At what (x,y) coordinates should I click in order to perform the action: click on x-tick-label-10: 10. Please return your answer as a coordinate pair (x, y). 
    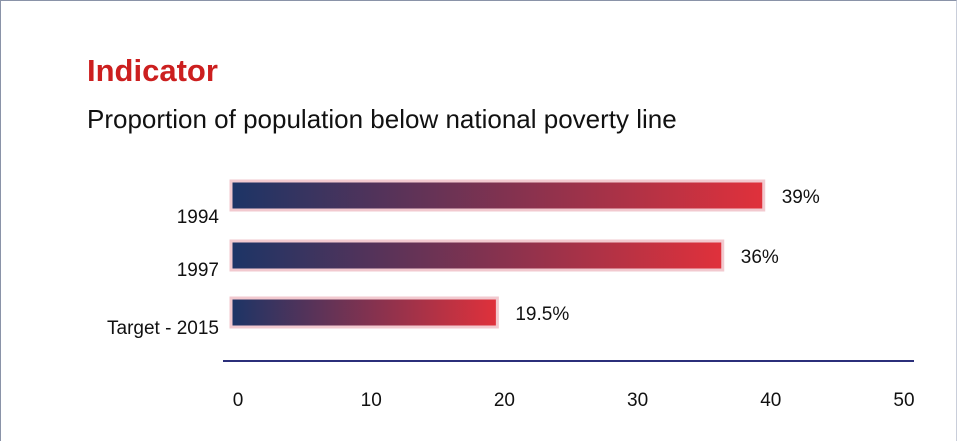
    Looking at the image, I should click on (371, 400).